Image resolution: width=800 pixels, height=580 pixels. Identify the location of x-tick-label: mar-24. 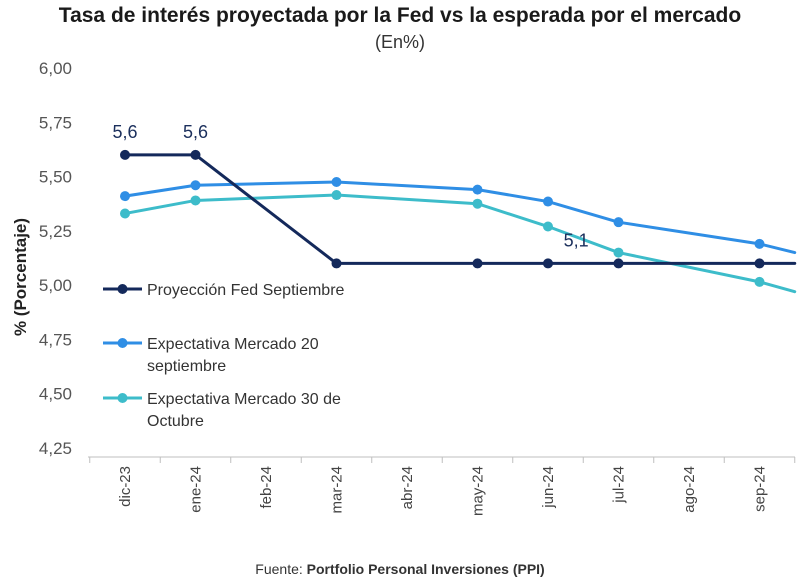
(337, 490).